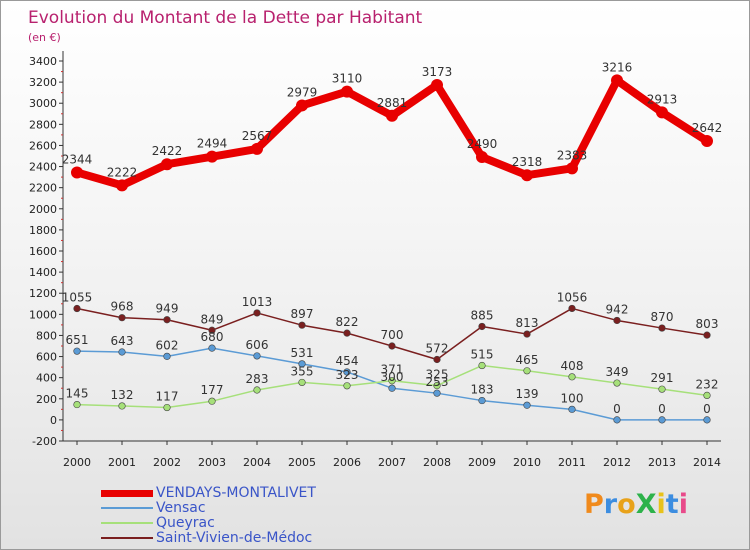  Describe the element at coordinates (122, 307) in the screenshot. I see `data-label: 968` at that location.